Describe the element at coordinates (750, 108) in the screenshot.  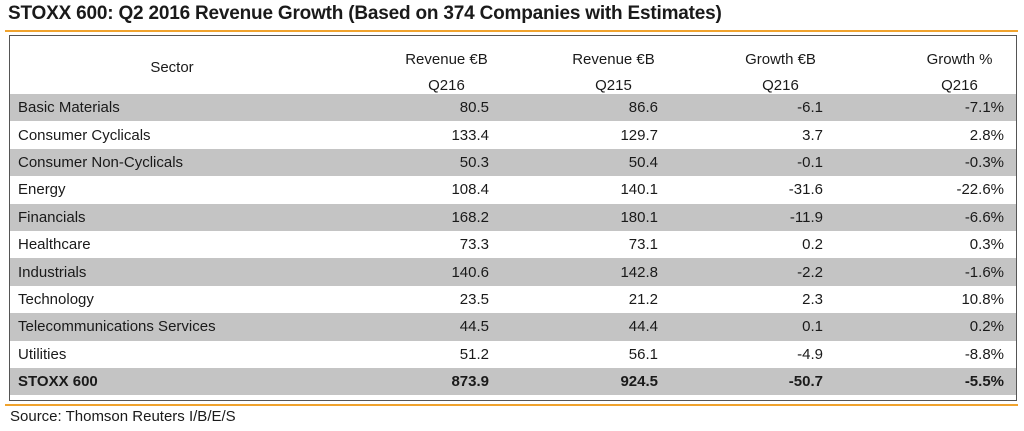
I see `cell-growth-eur: -6.1` at that location.